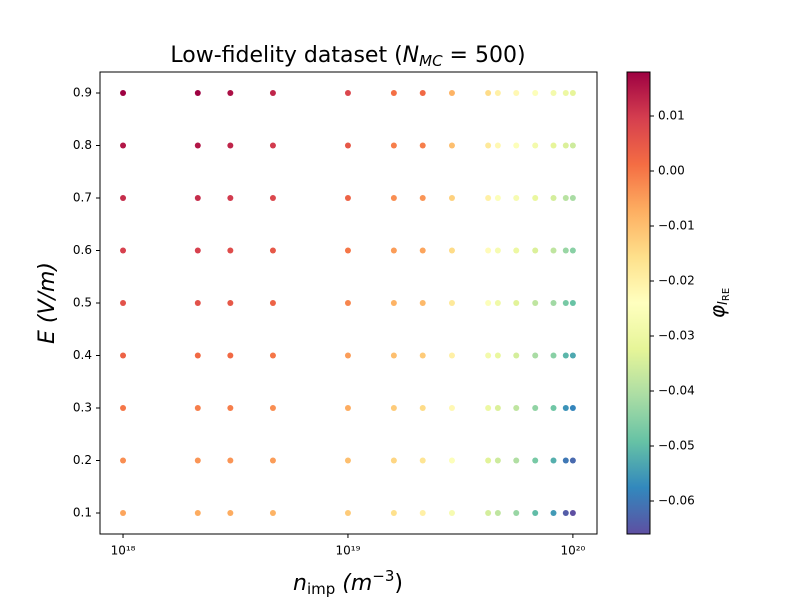 This screenshot has width=800, height=600. Describe the element at coordinates (572, 551) in the screenshot. I see `x-tick-label: 10²⁰` at that location.